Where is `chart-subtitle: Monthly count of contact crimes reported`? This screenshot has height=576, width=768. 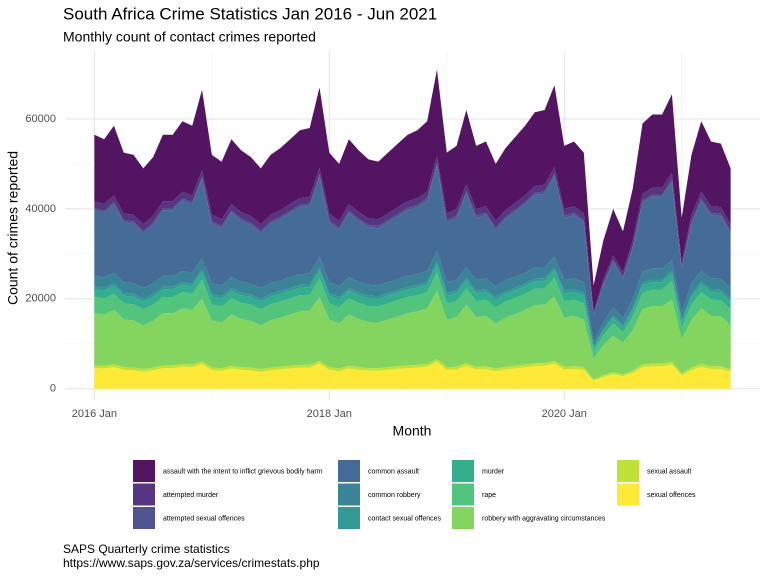
chart-subtitle: Monthly count of contact crimes reported is located at coordinates (189, 37).